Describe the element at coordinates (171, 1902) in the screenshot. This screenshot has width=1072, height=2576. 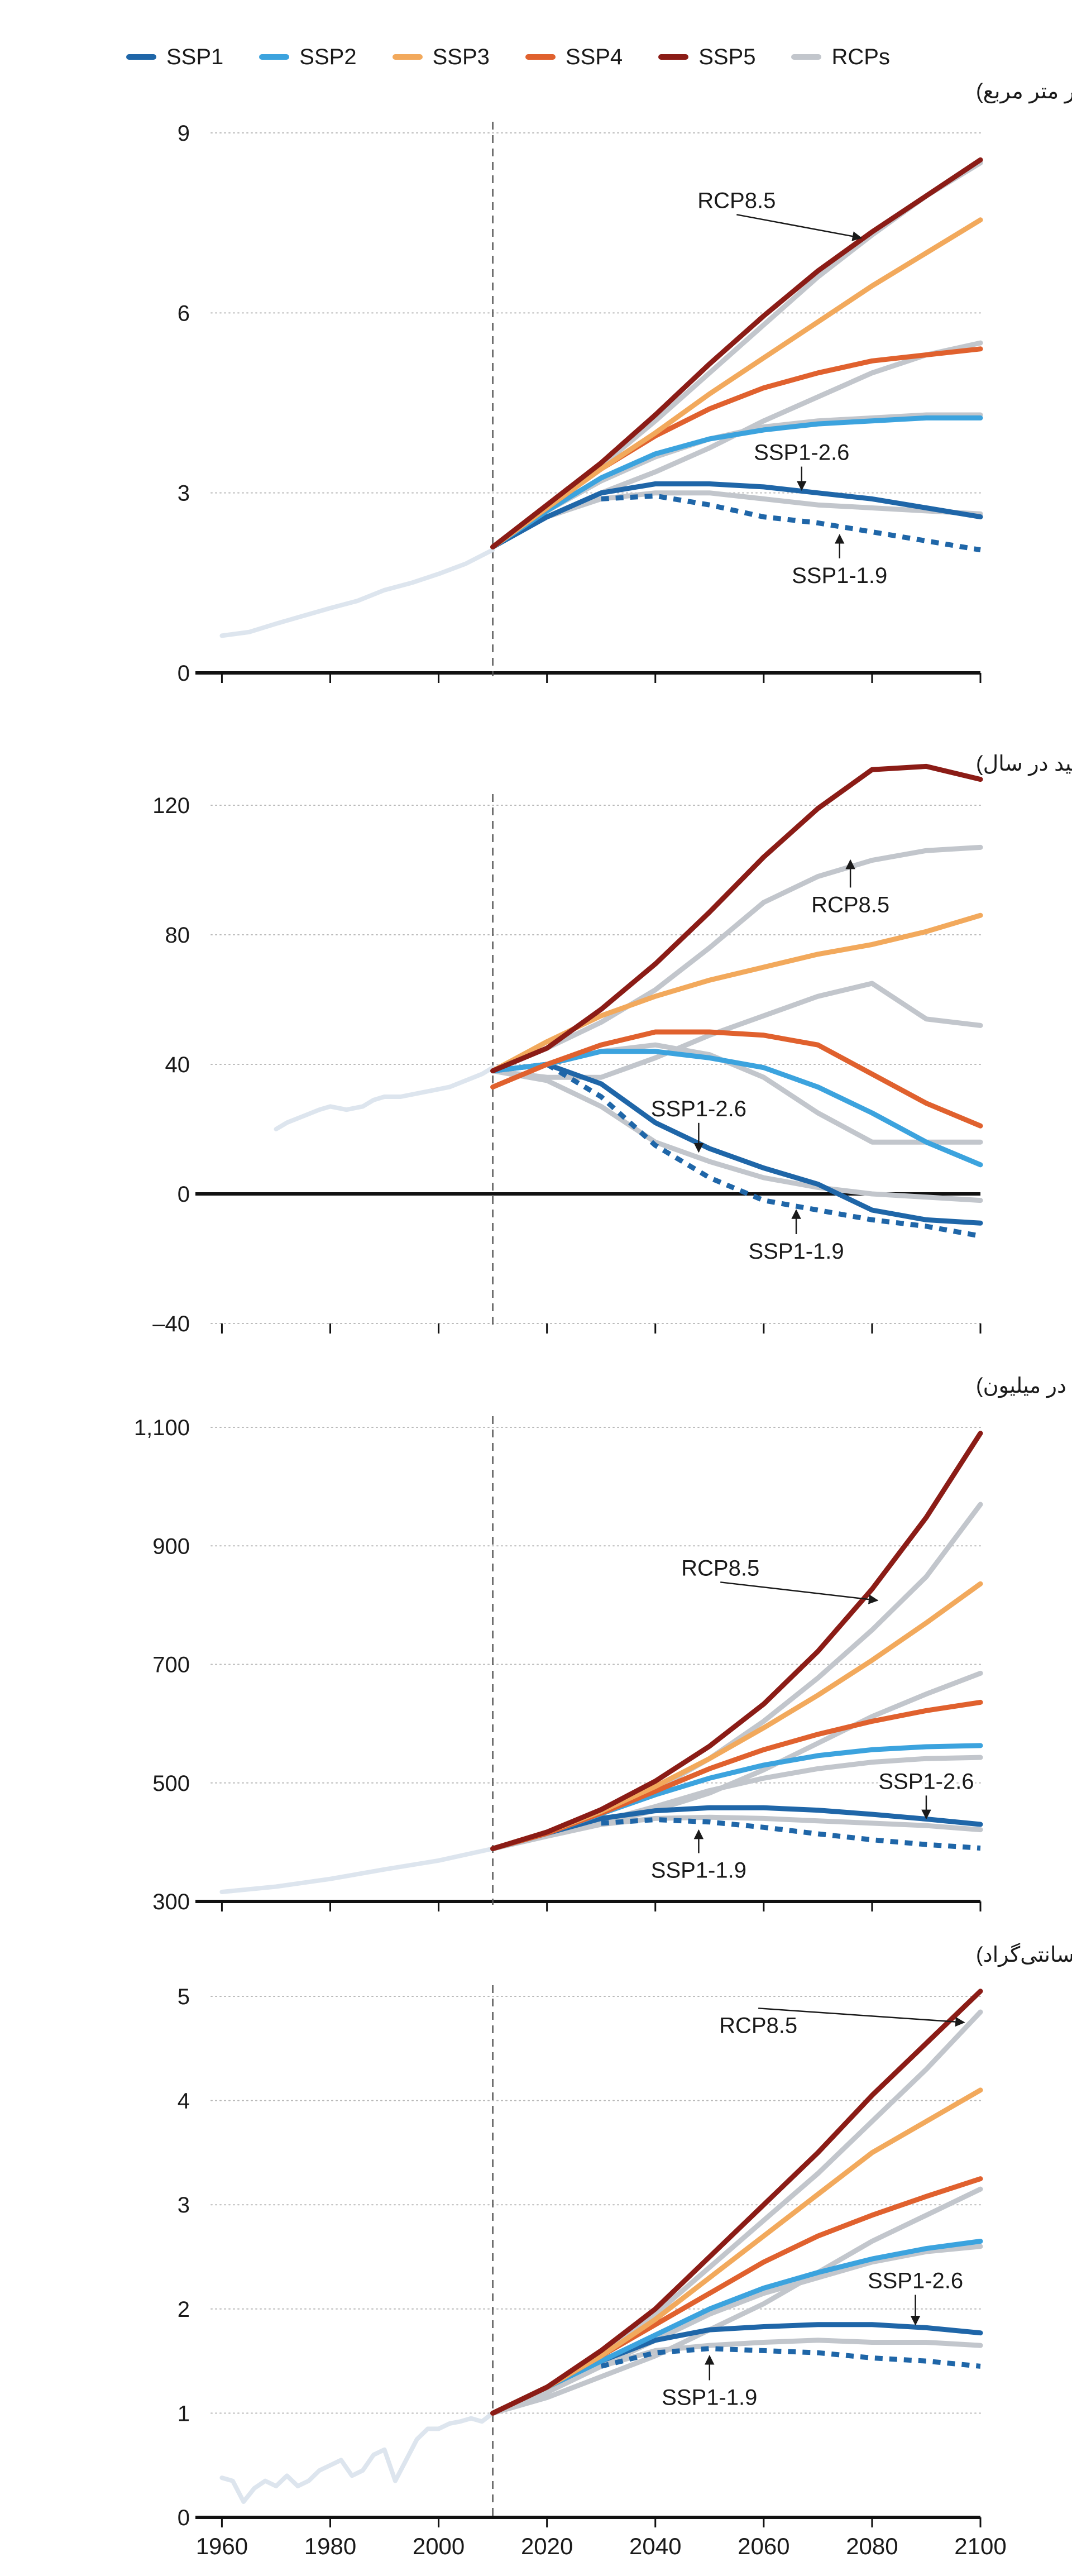
I see `y-tick-label: 300` at that location.